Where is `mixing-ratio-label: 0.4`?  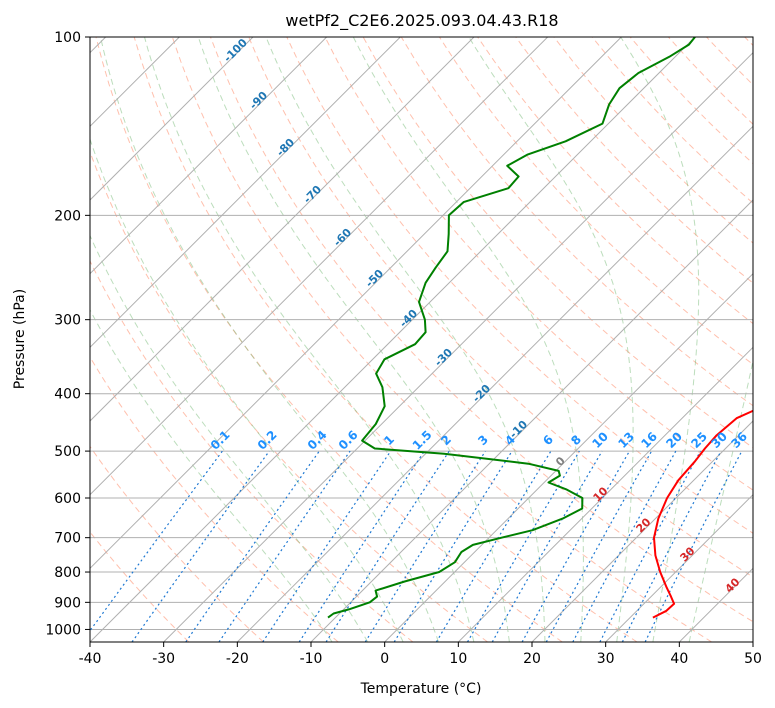
mixing-ratio-label: 0.4 is located at coordinates (317, 440).